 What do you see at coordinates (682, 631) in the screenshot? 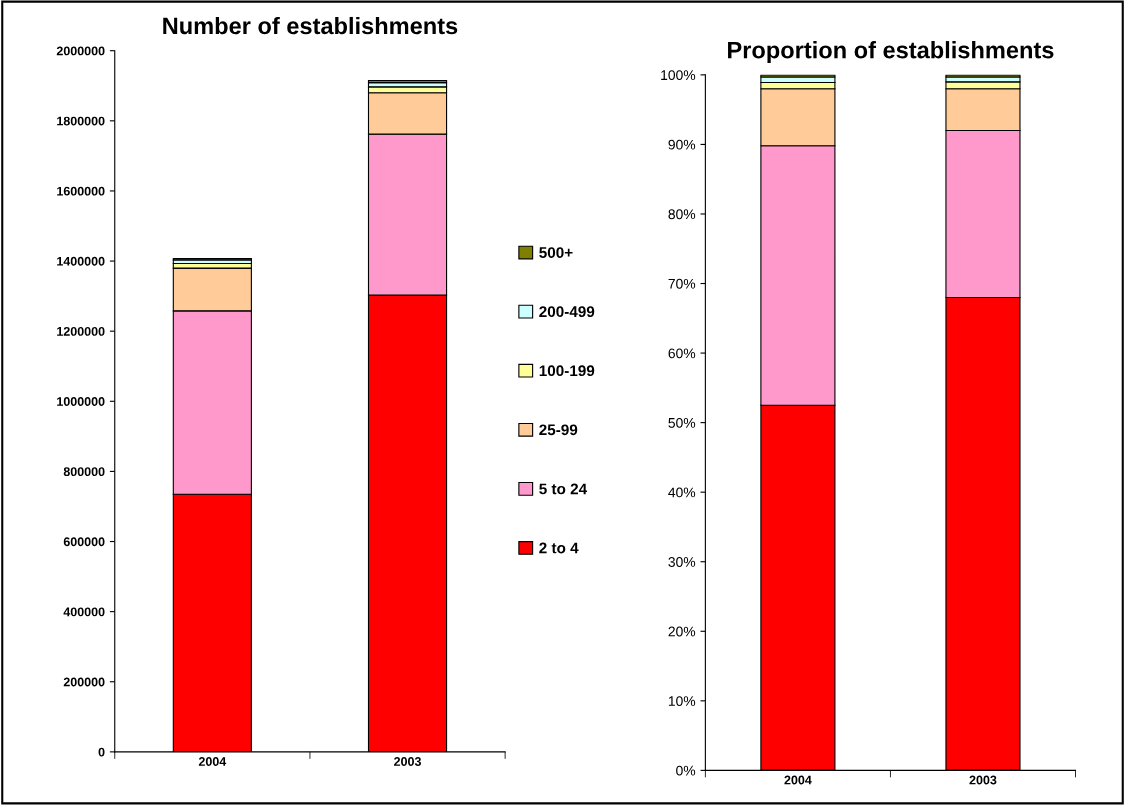
I see `y-tick-label: 20%` at bounding box center [682, 631].